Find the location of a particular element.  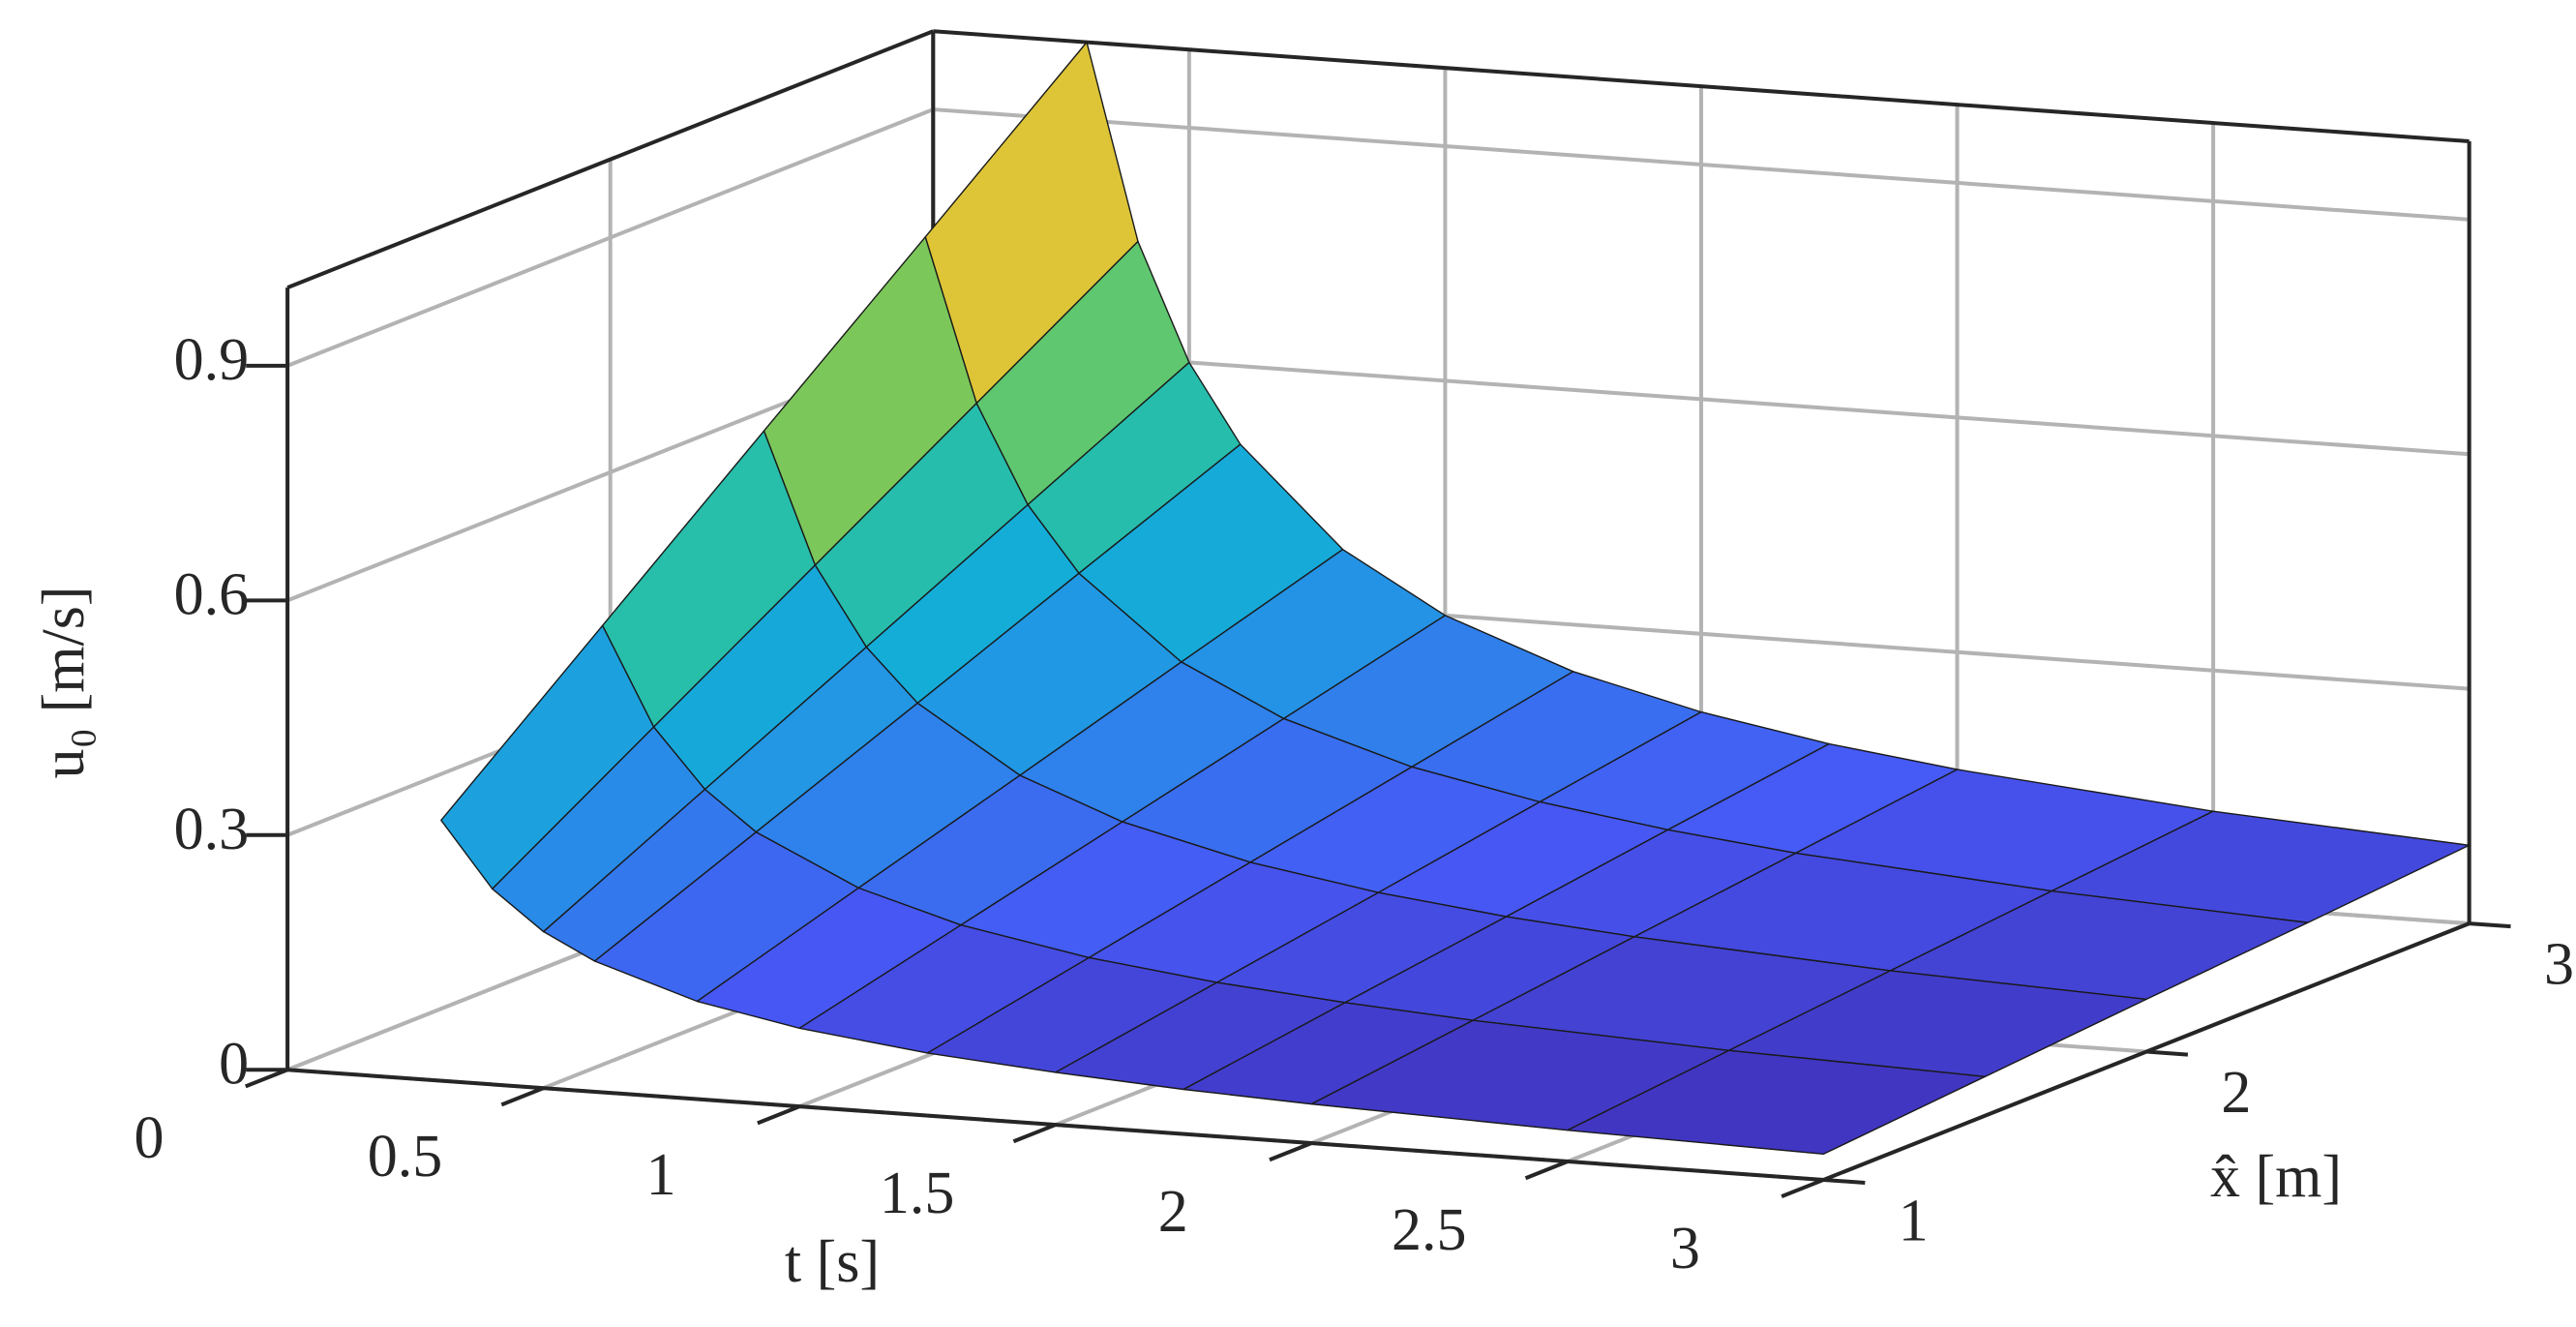

x-tick-label: 1 is located at coordinates (661, 1175).